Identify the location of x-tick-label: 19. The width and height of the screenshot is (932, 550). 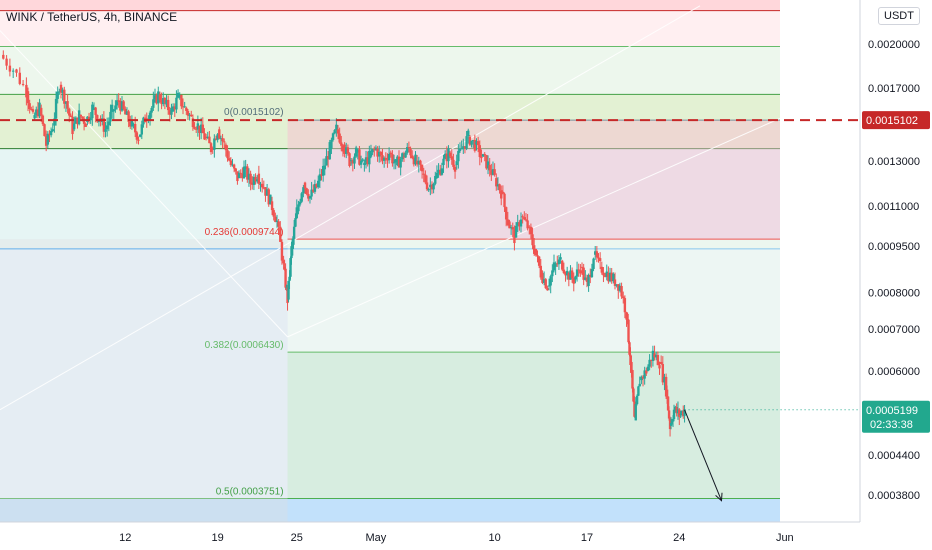
(218, 538).